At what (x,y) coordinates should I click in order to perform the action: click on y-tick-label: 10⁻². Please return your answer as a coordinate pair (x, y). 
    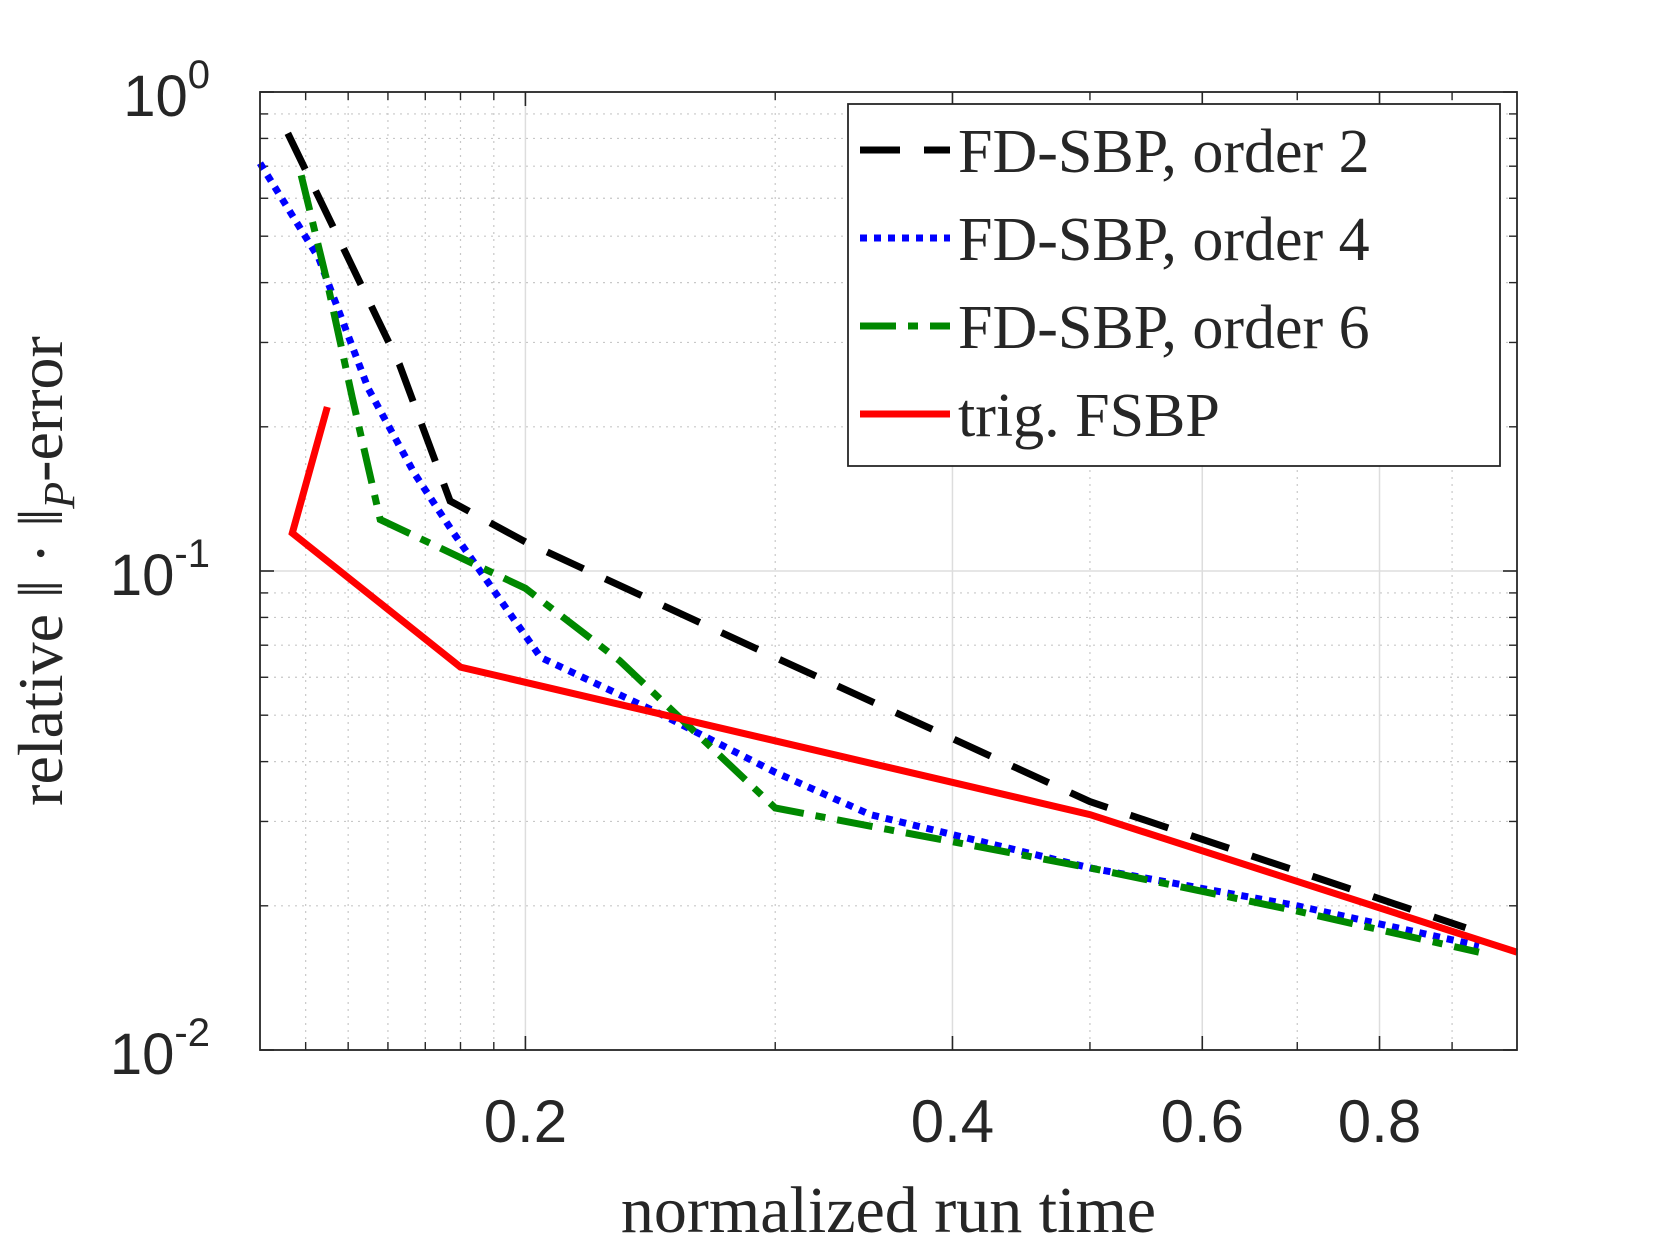
    Looking at the image, I should click on (160, 1049).